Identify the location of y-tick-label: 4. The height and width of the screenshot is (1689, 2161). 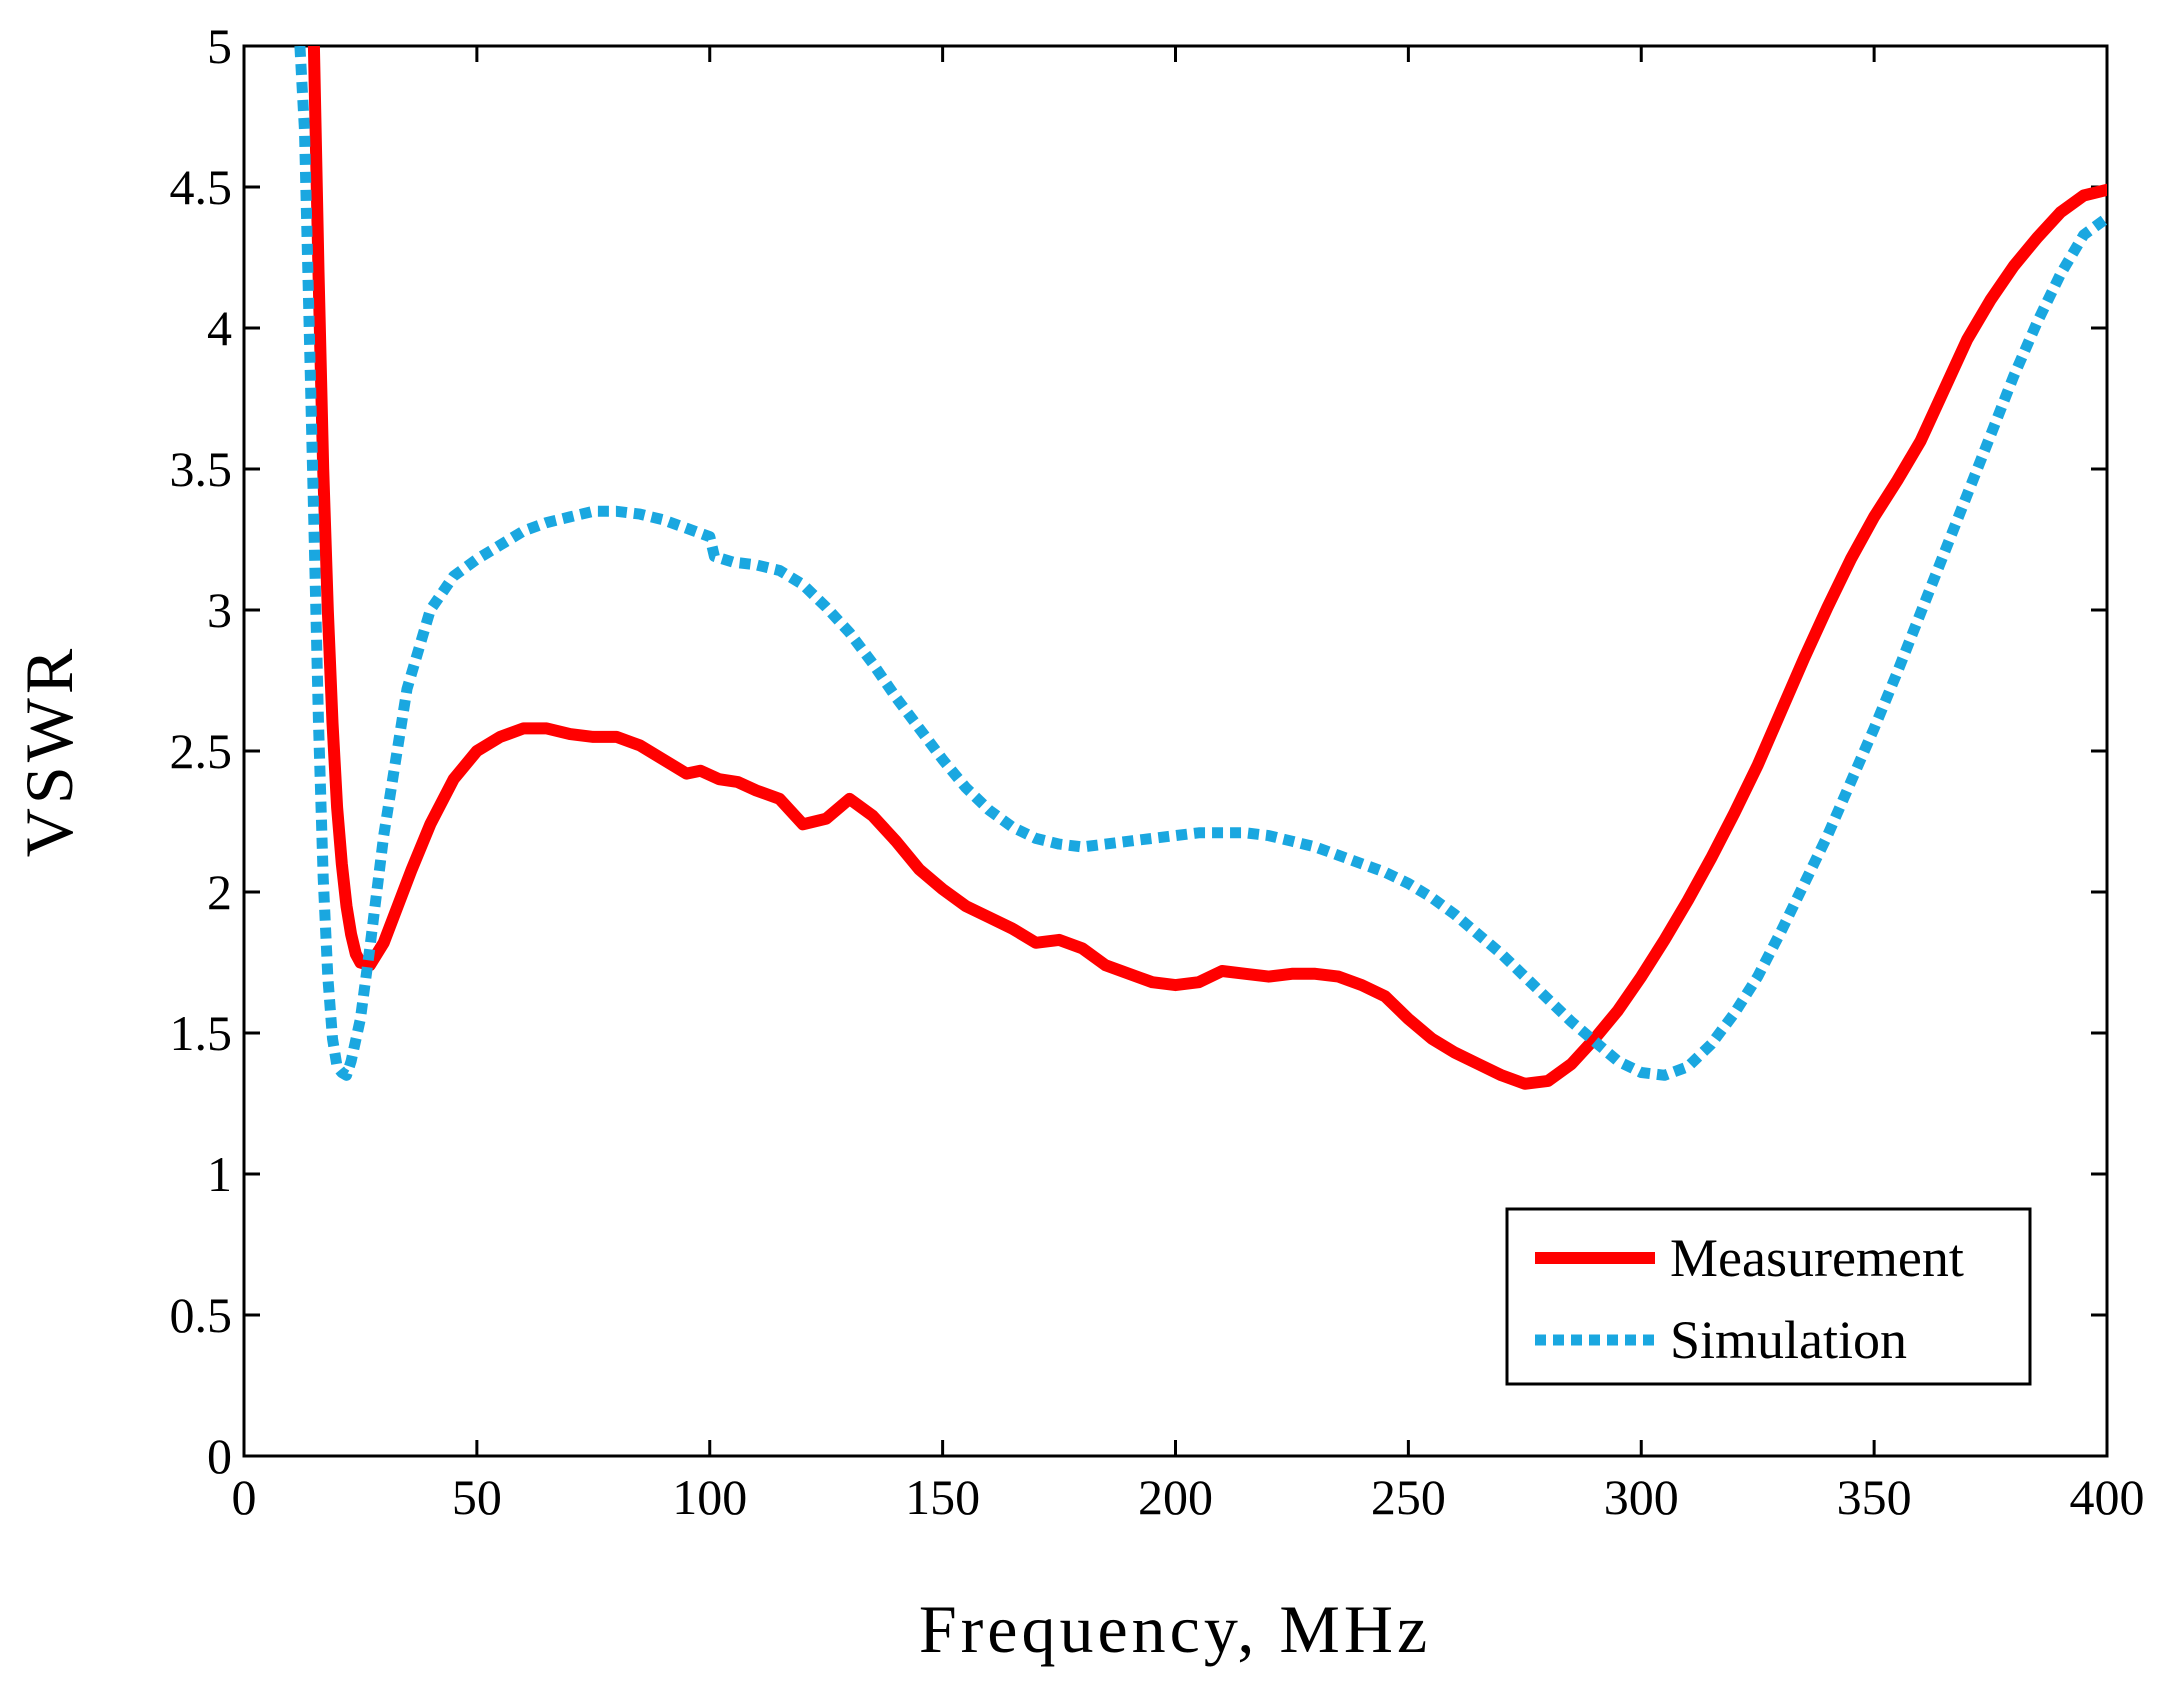
(219, 328).